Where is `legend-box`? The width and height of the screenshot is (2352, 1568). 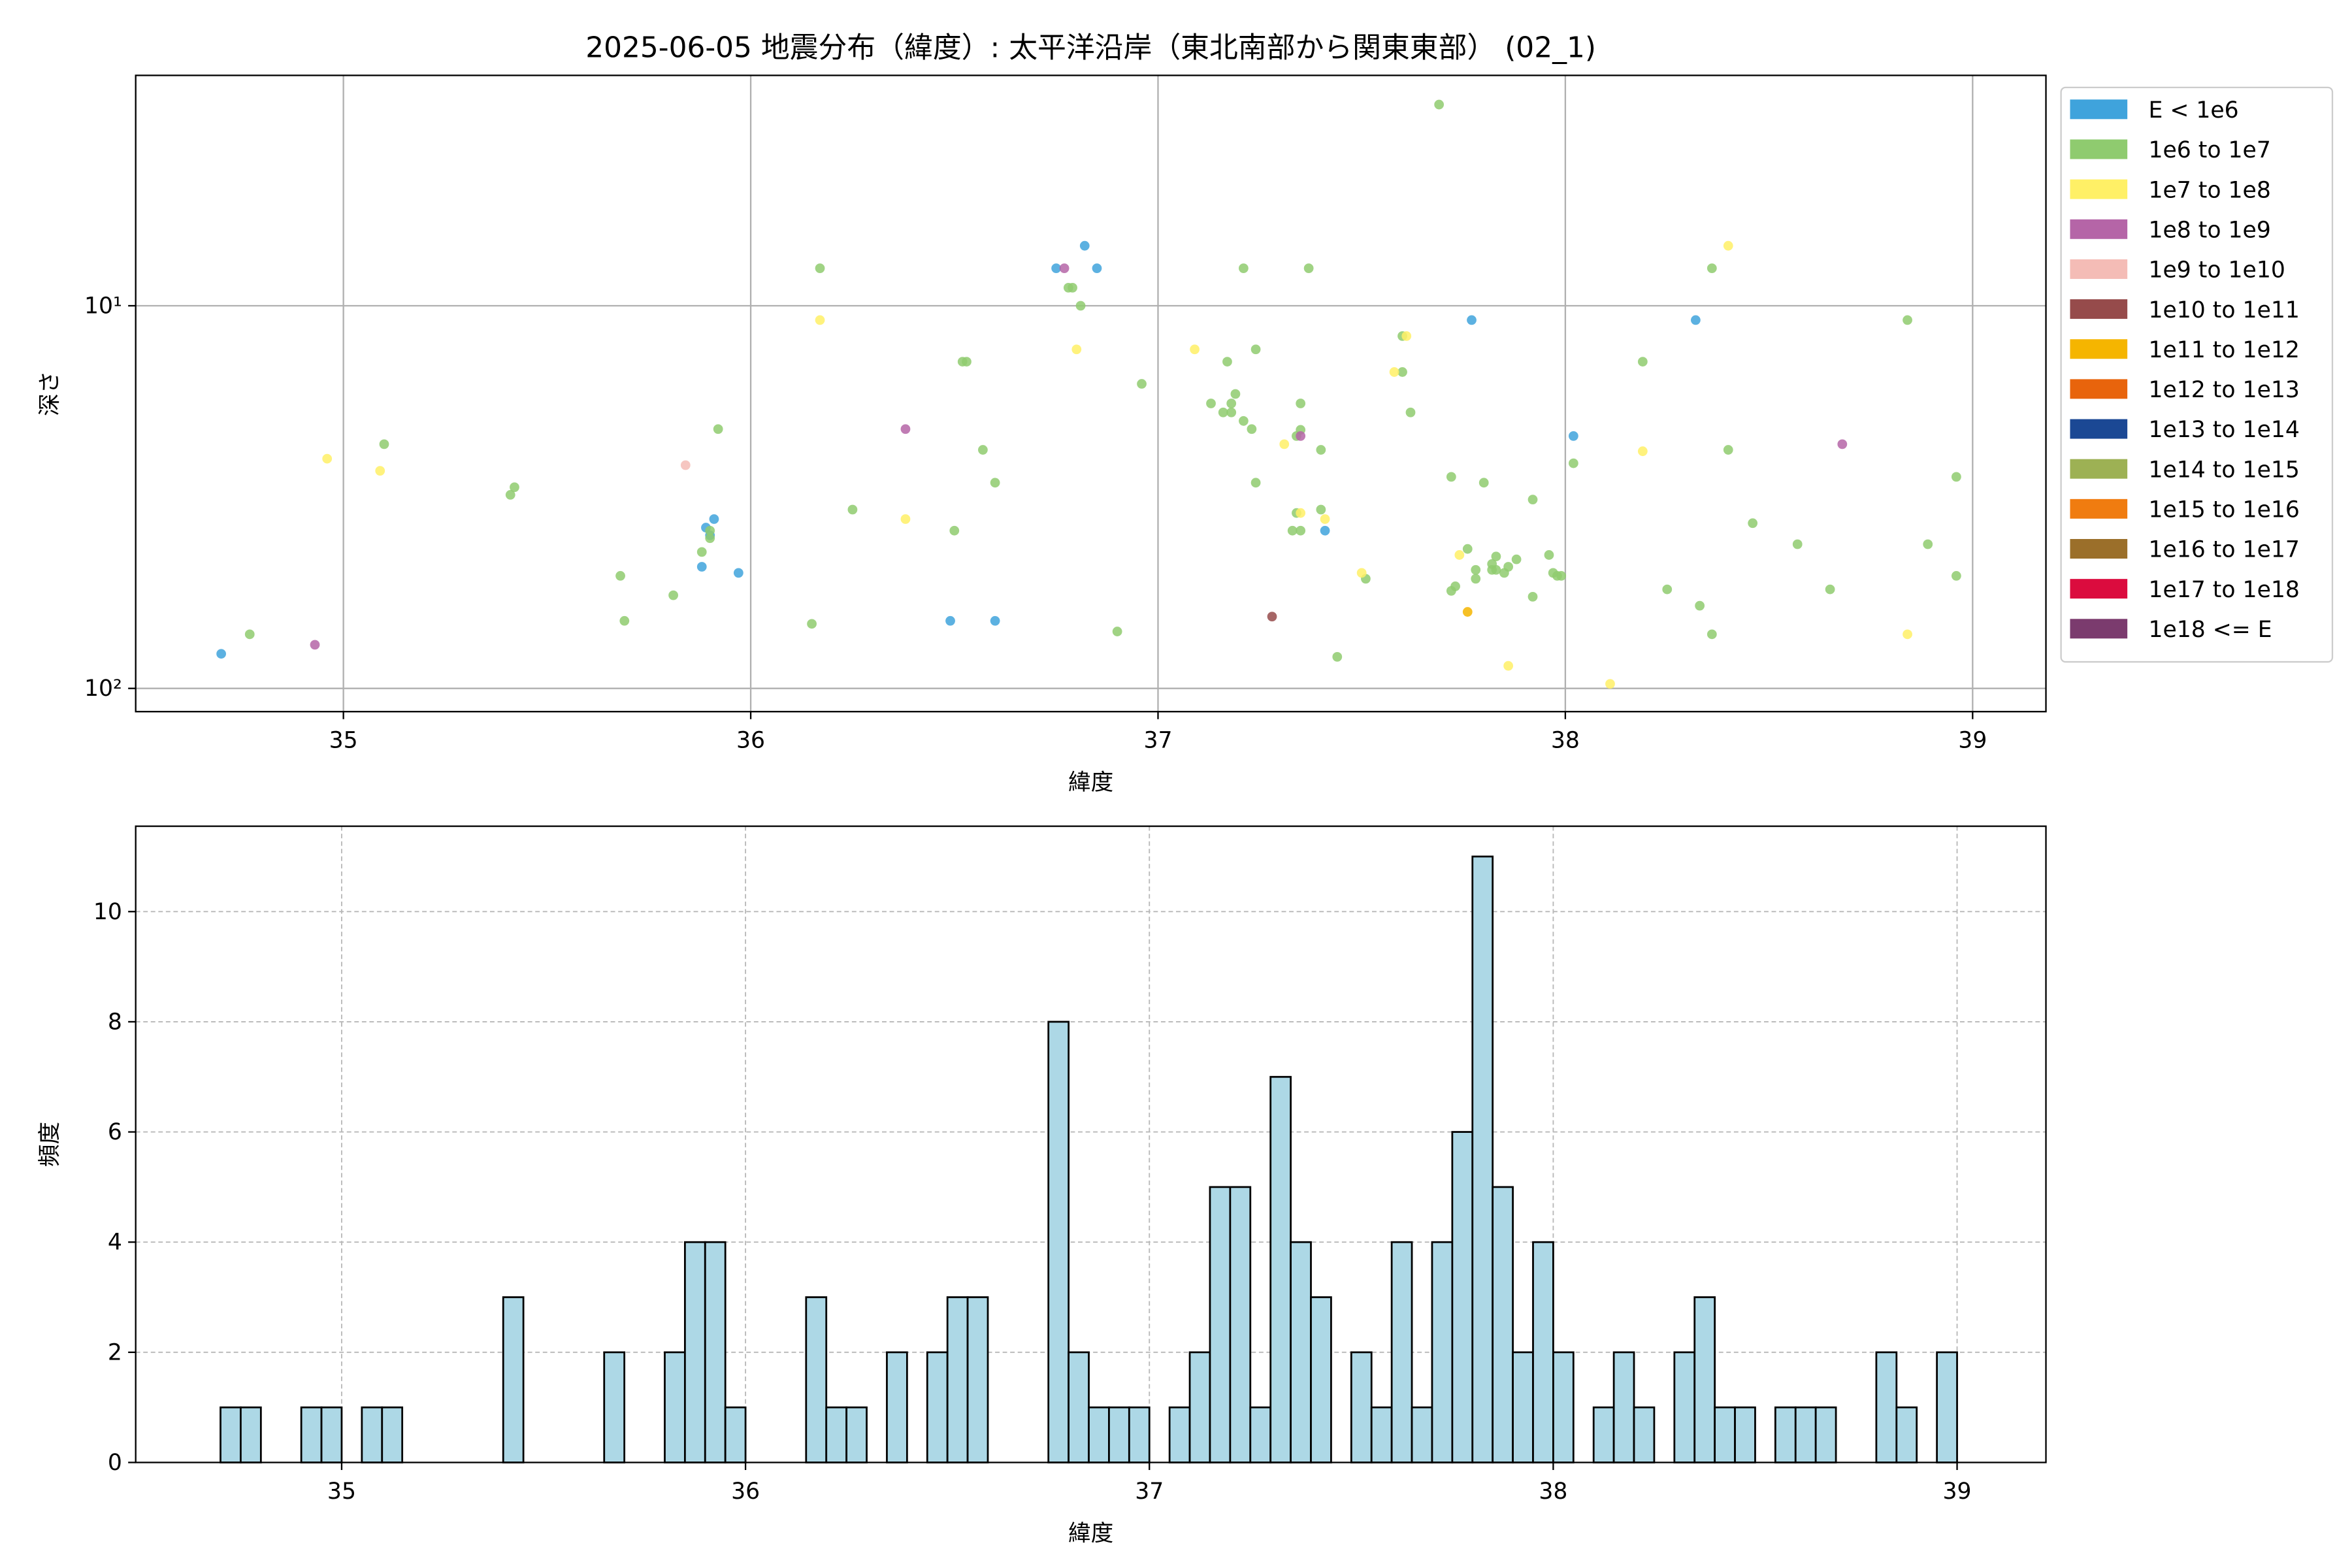
legend-box is located at coordinates (2197, 374).